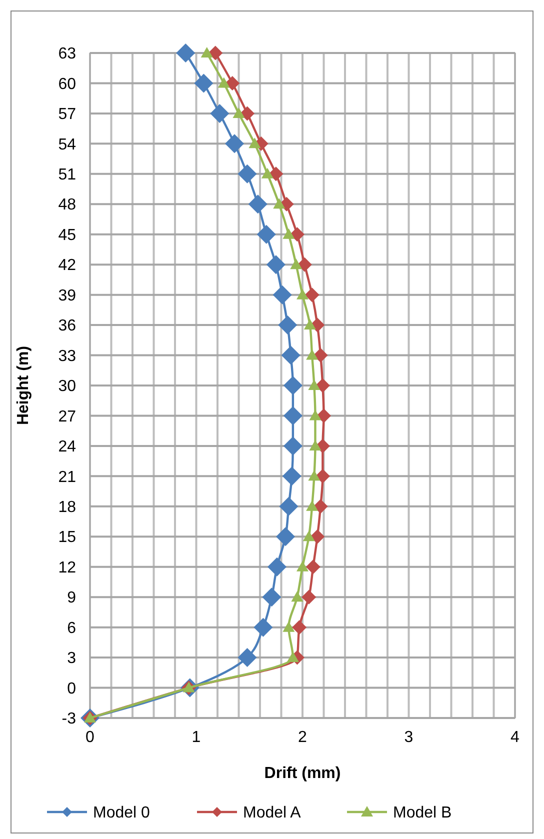 The image size is (544, 839). What do you see at coordinates (71, 598) in the screenshot?
I see `y-tick-label: 9` at bounding box center [71, 598].